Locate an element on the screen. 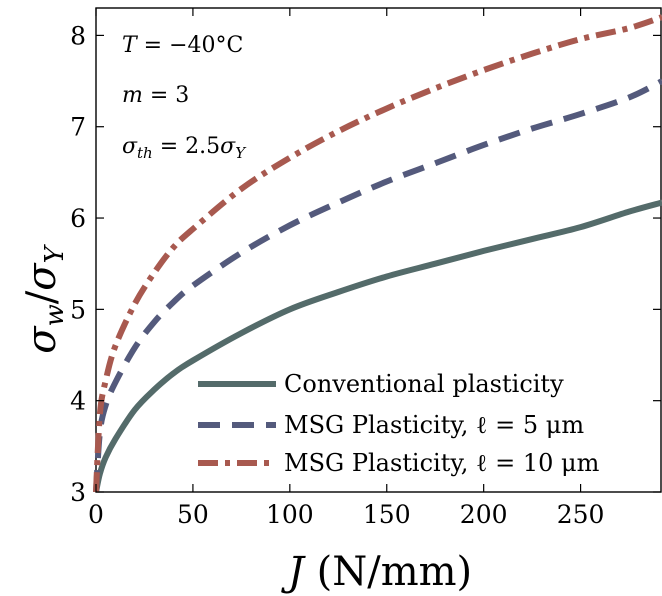 This screenshot has height=596, width=662. x-tick-label: 250 is located at coordinates (581, 514).